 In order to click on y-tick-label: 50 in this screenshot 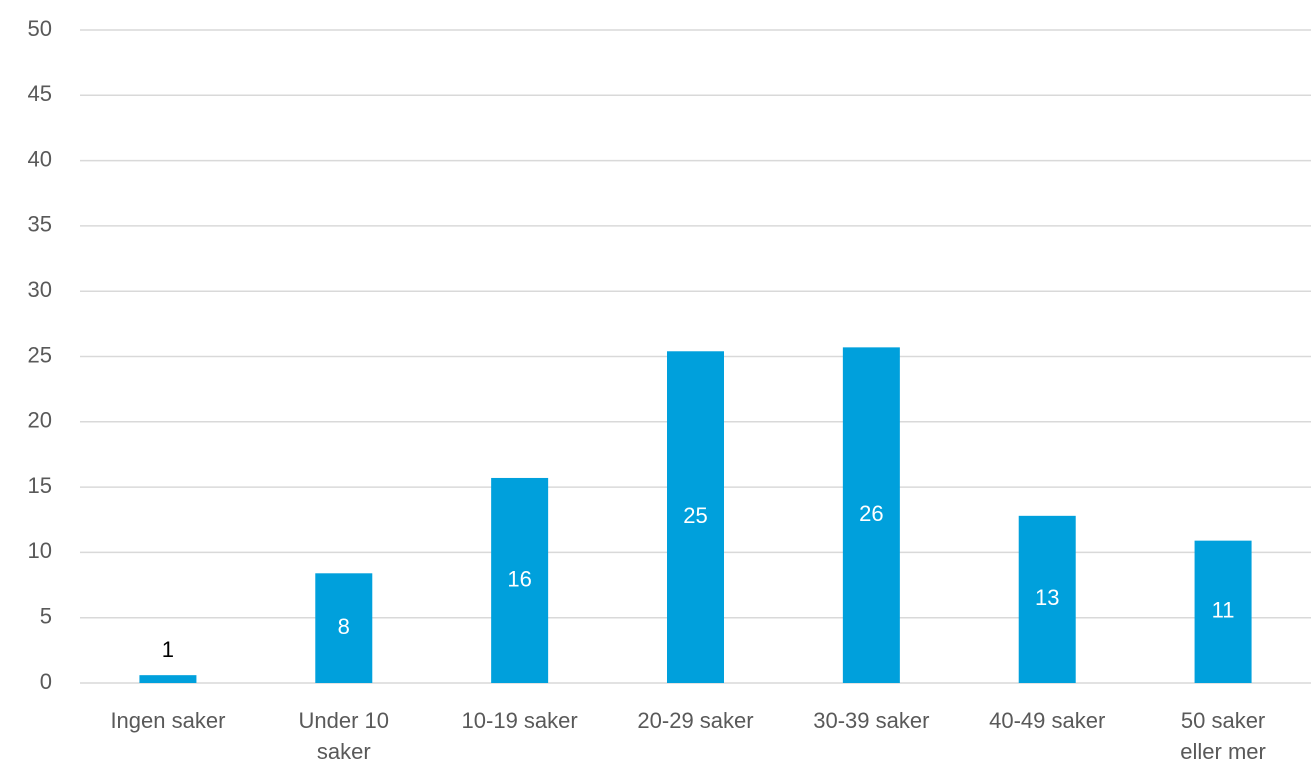, I will do `click(40, 28)`.